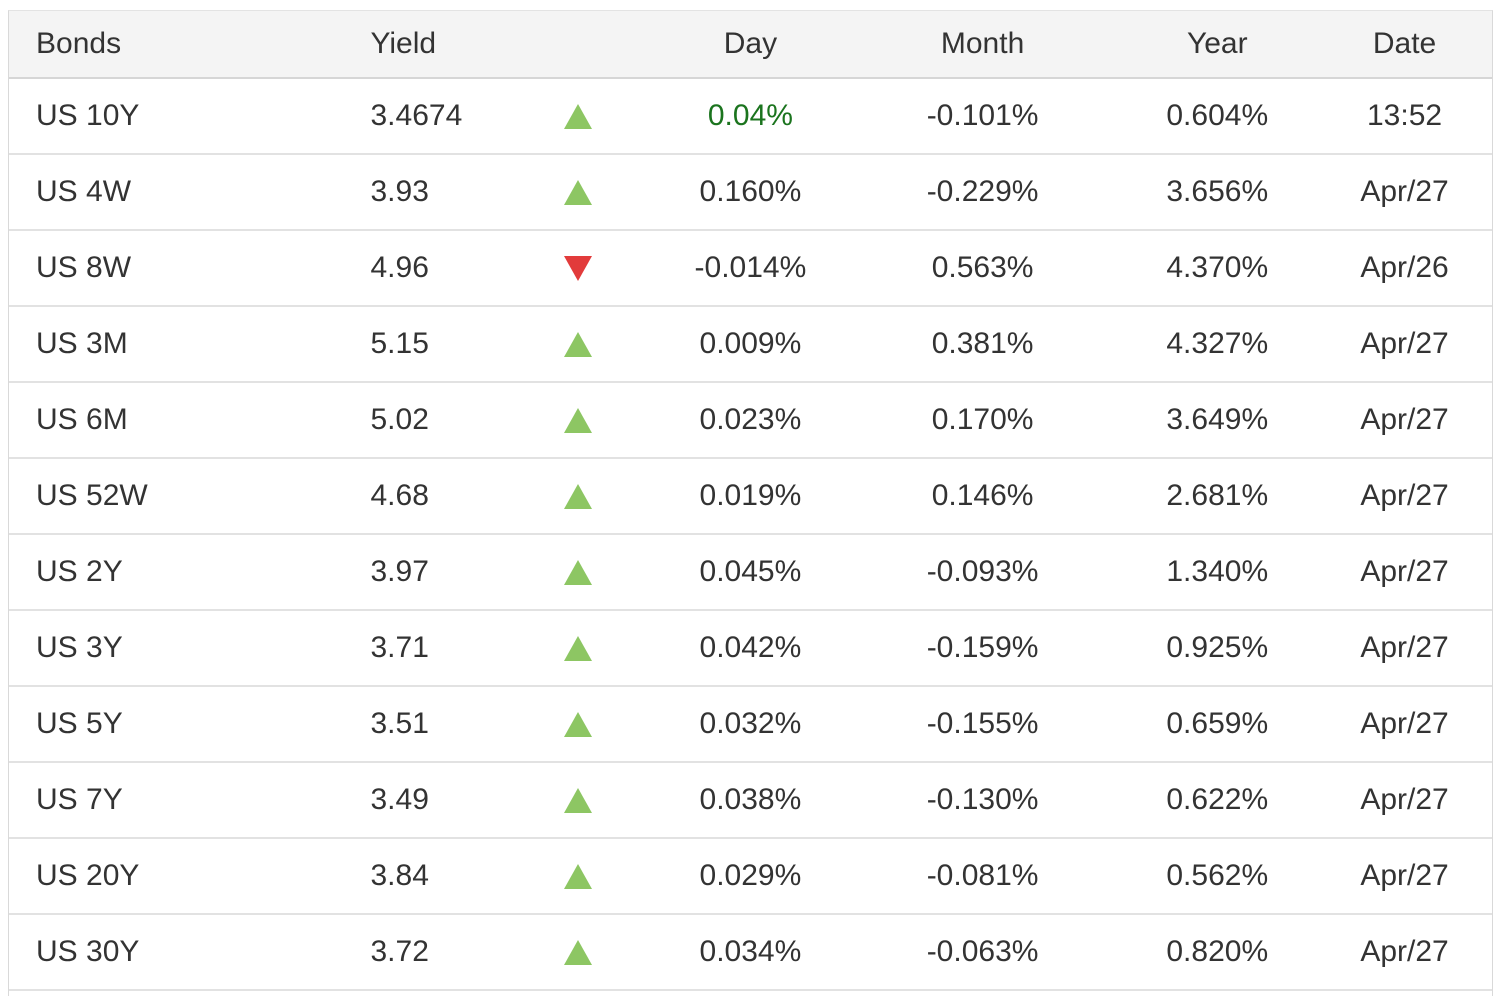 This screenshot has height=996, width=1510. Describe the element at coordinates (982, 647) in the screenshot. I see `month-change: -0.159%` at that location.